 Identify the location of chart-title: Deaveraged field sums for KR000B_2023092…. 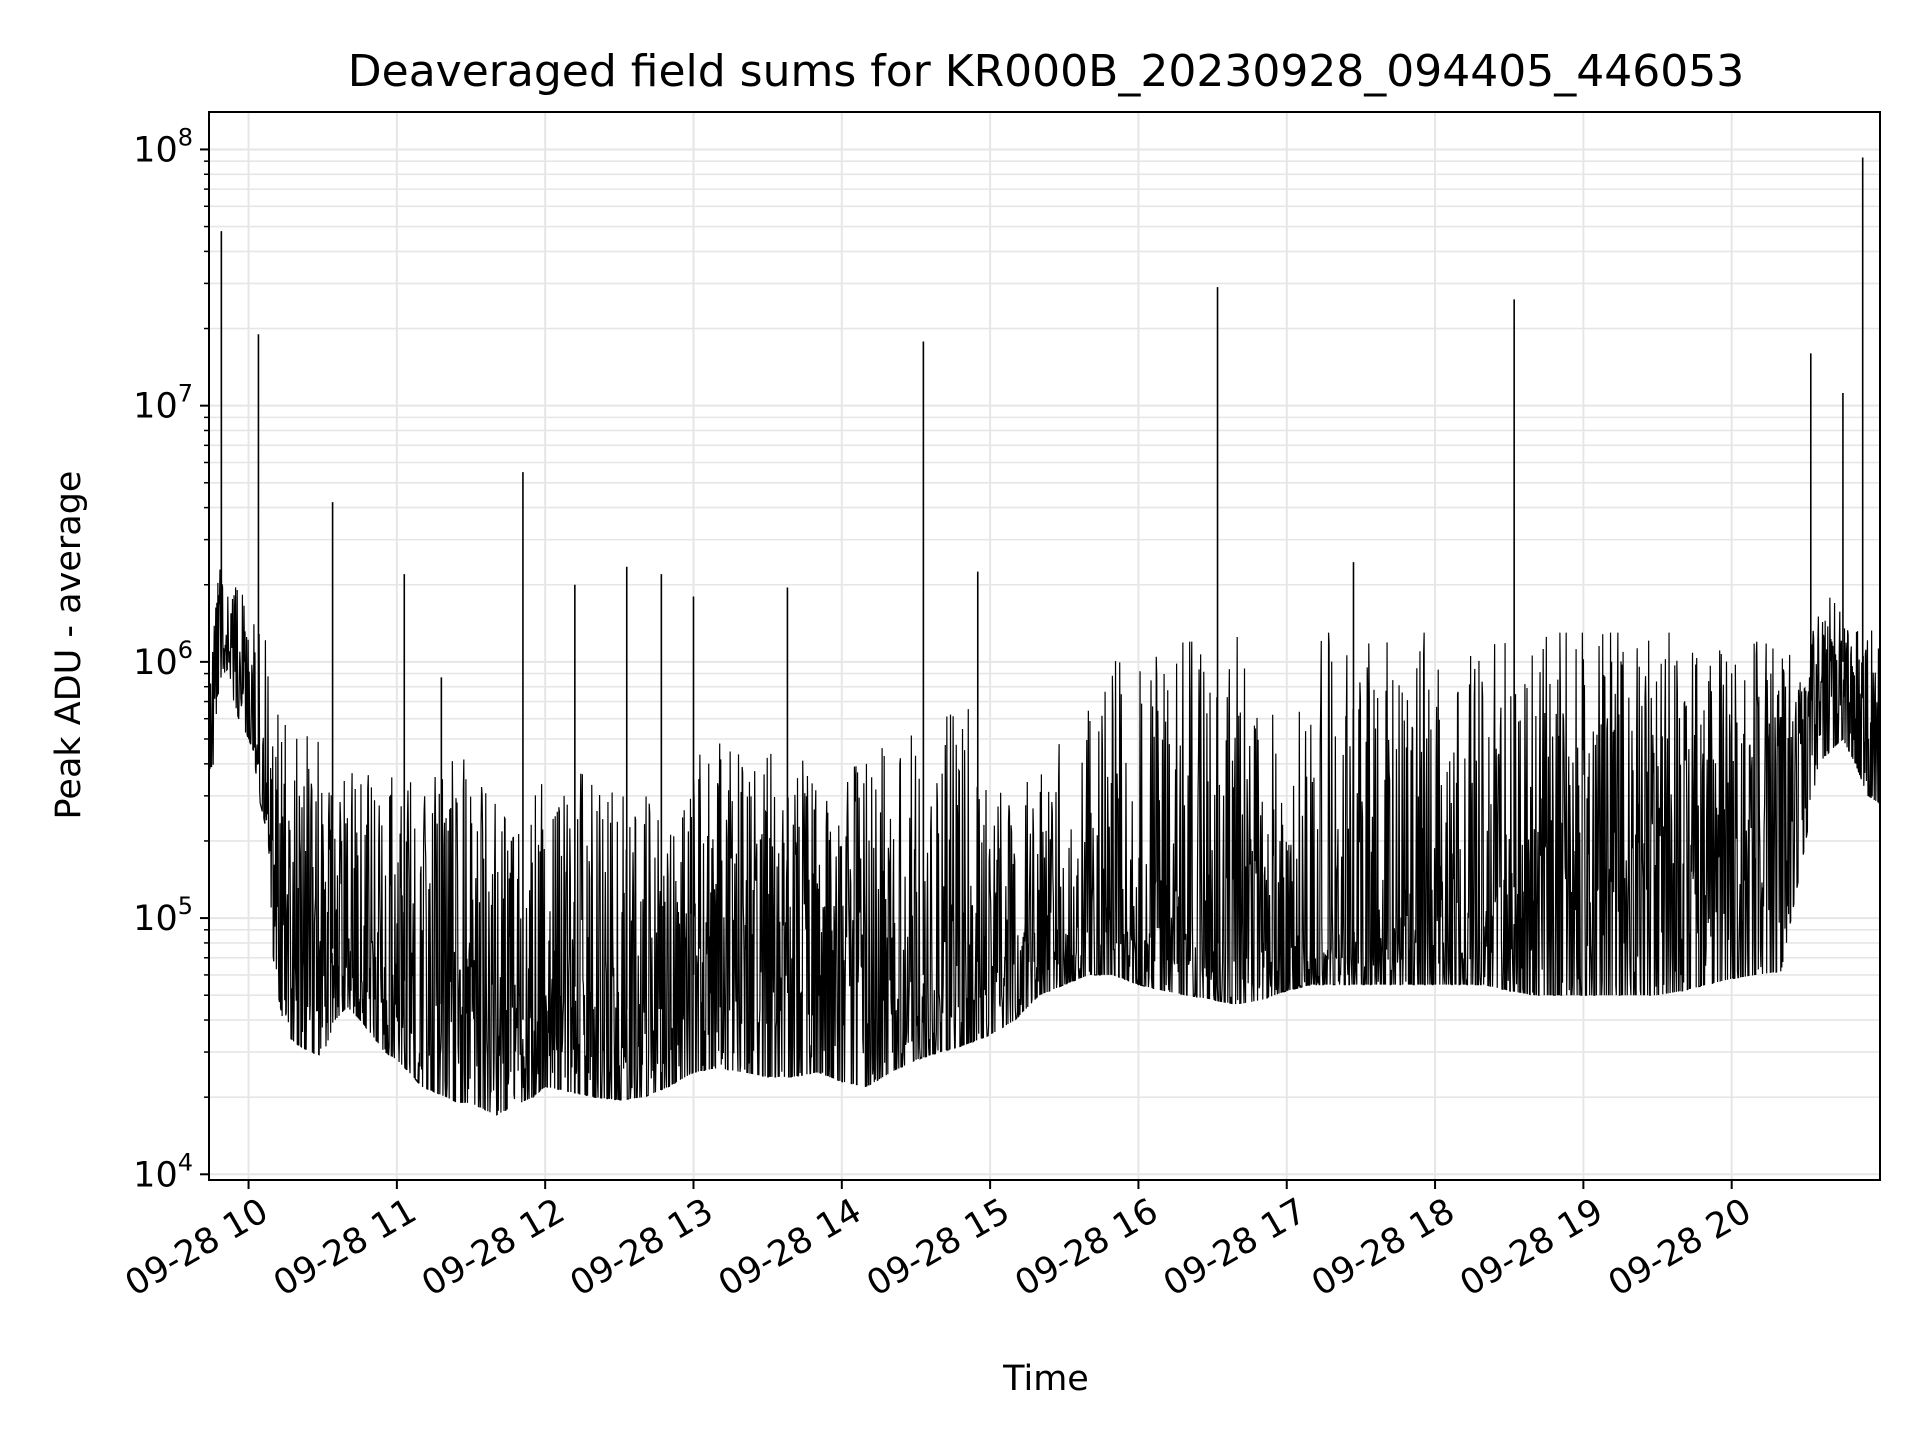
(1046, 71).